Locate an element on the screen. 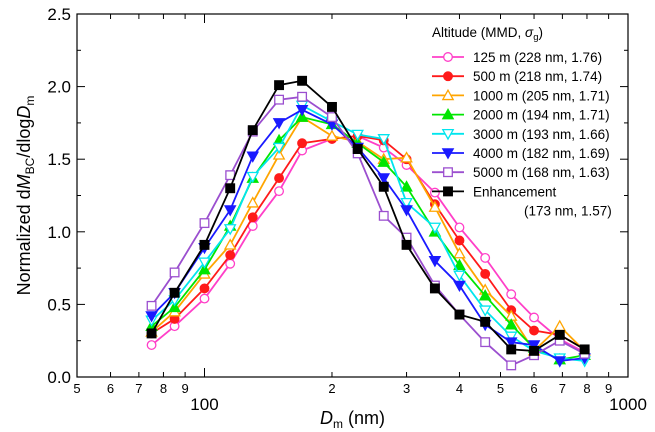  y-tick-label: 2.0 is located at coordinates (59, 87).